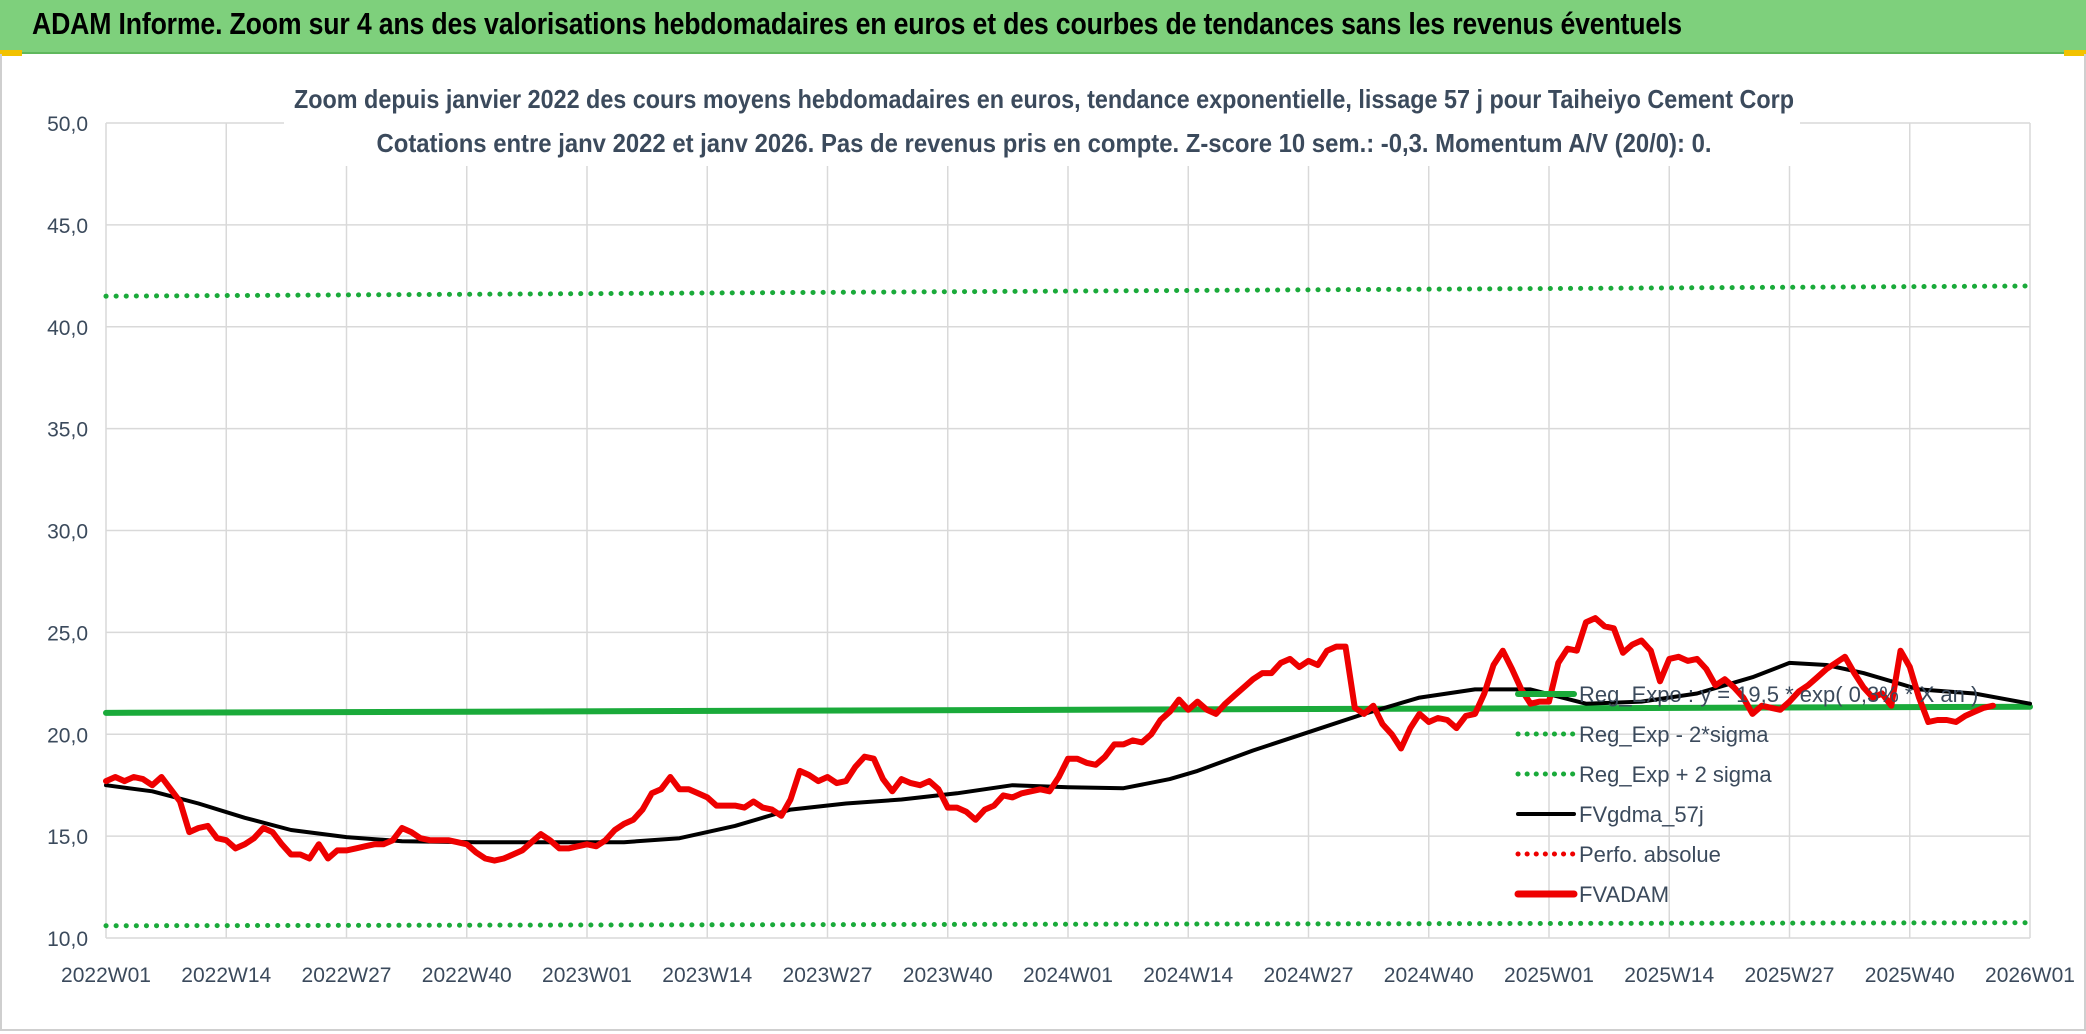  I want to click on series-reg-exp-minus-2sigma, so click(1068, 924).